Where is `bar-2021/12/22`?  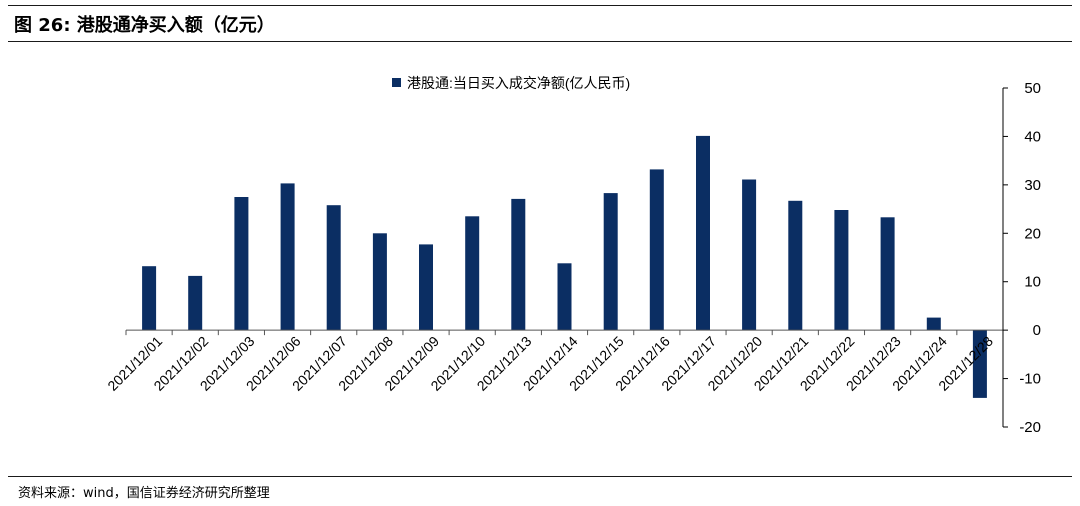
bar-2021/12/22 is located at coordinates (841, 270).